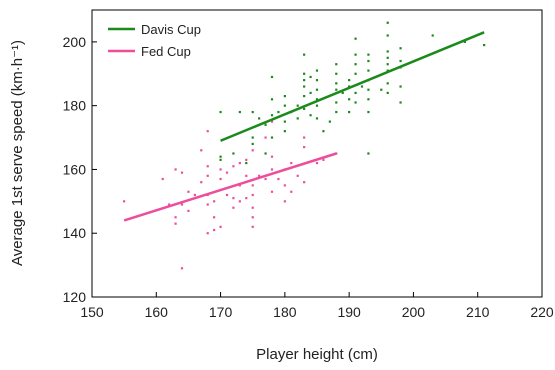  What do you see at coordinates (352, 86) in the screenshot?
I see `davis-cup-trend-line` at bounding box center [352, 86].